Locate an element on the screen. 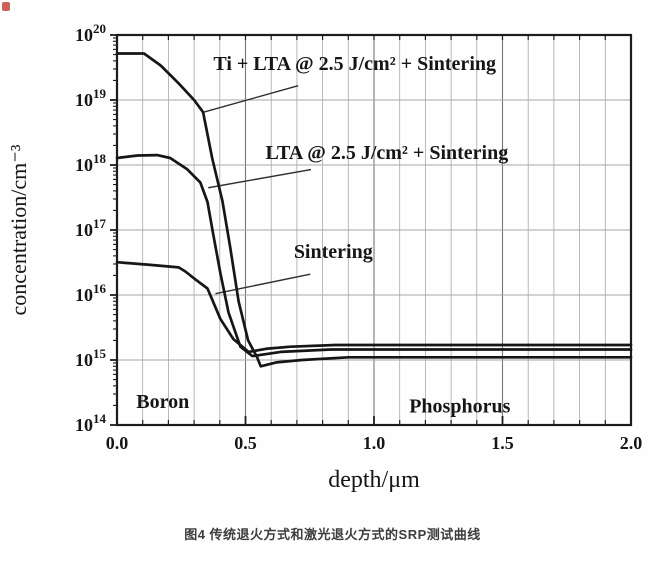  series-label-2: Sintering is located at coordinates (333, 252).